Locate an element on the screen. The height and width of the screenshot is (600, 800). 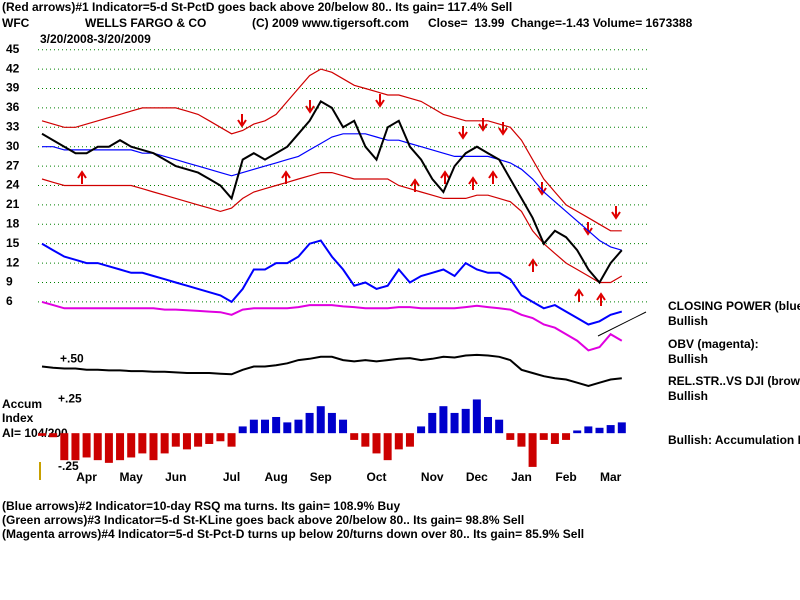
x-tick-label: Mar is located at coordinates (611, 477).